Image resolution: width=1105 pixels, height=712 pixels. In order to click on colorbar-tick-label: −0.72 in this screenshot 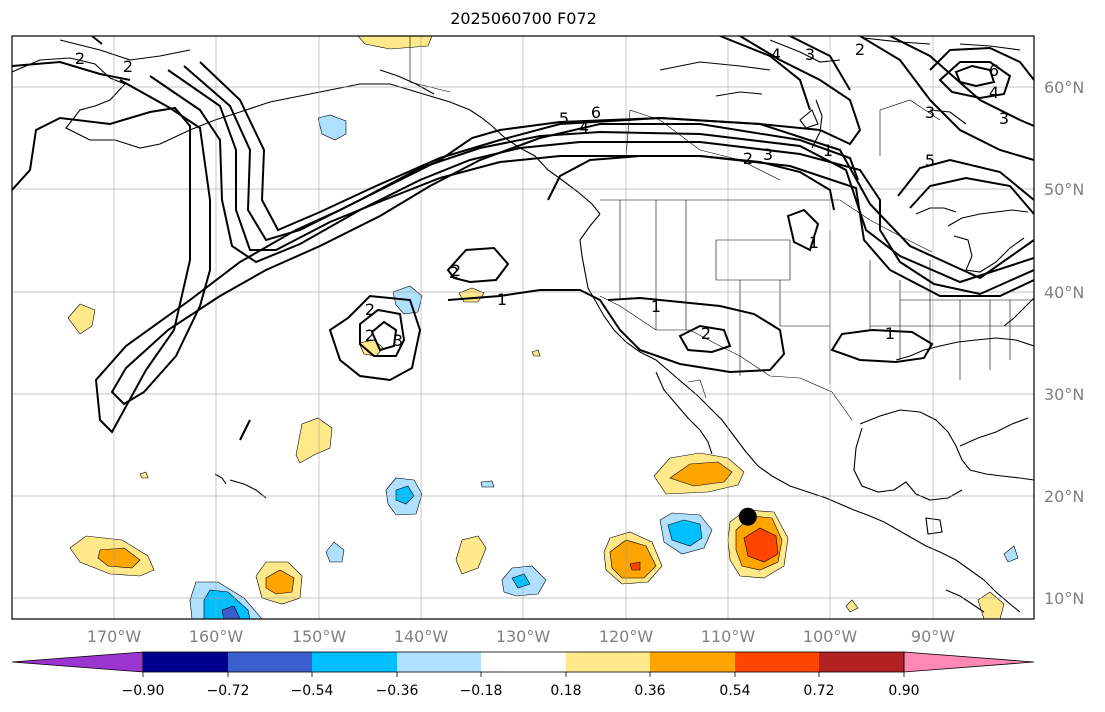, I will do `click(228, 691)`.